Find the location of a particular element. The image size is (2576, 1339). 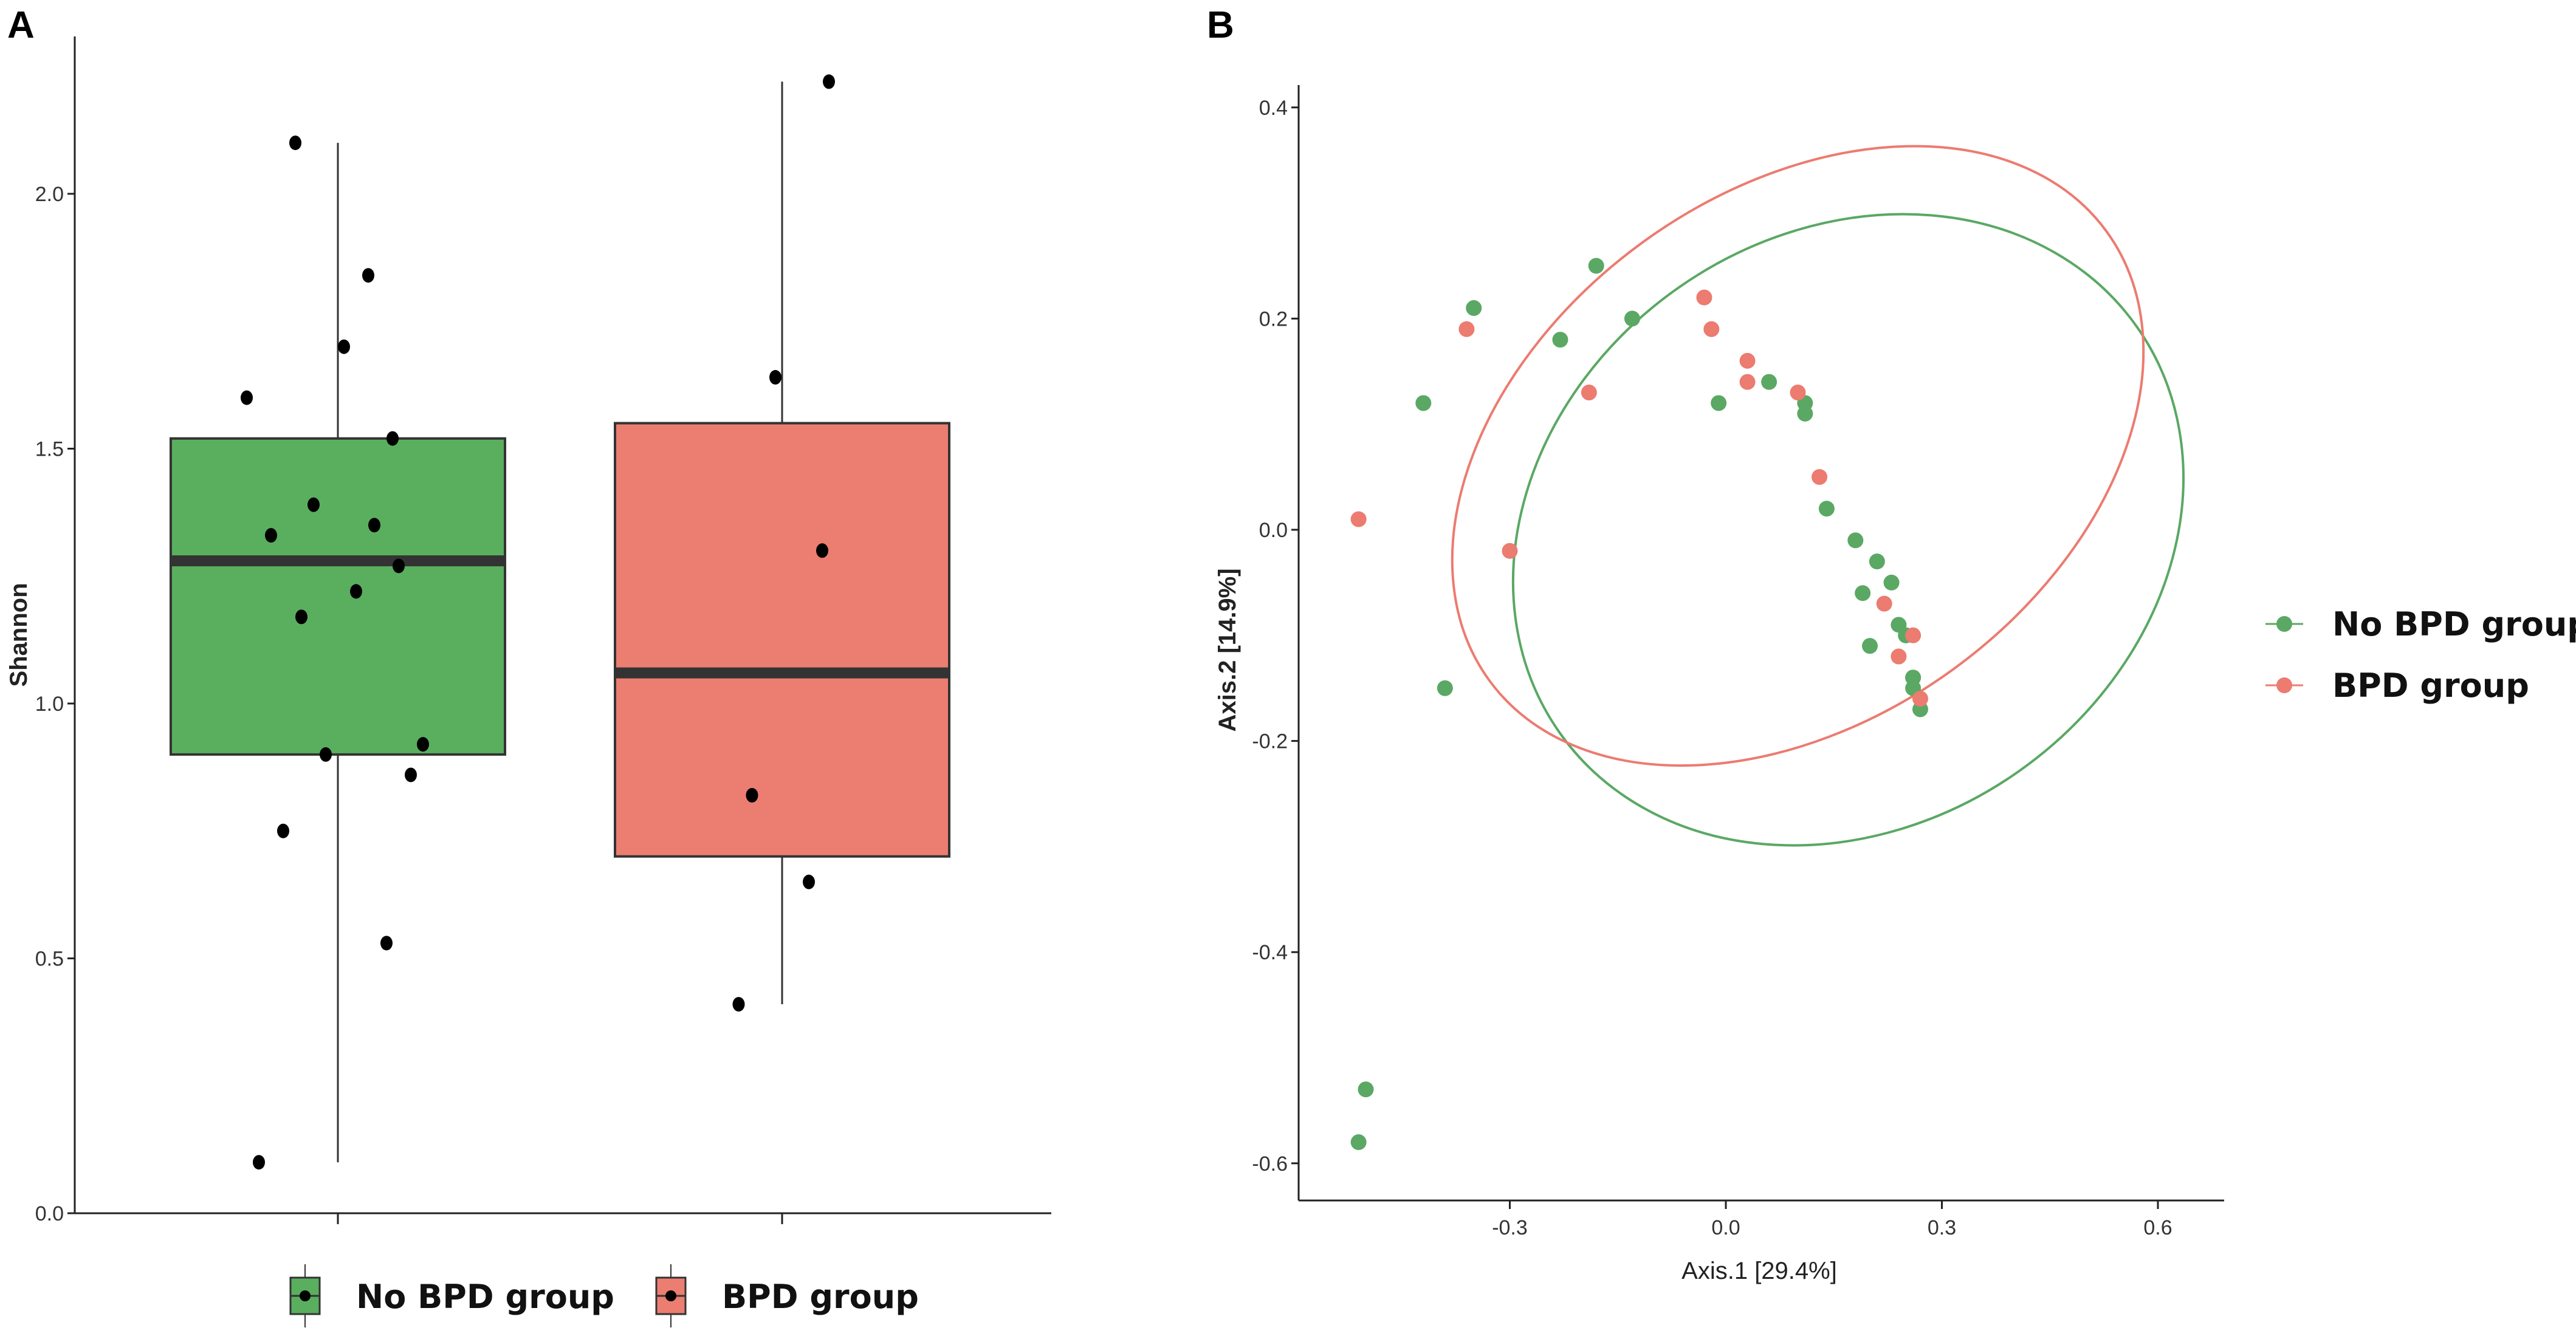

x-tick-label: 0.6 is located at coordinates (2157, 1227).